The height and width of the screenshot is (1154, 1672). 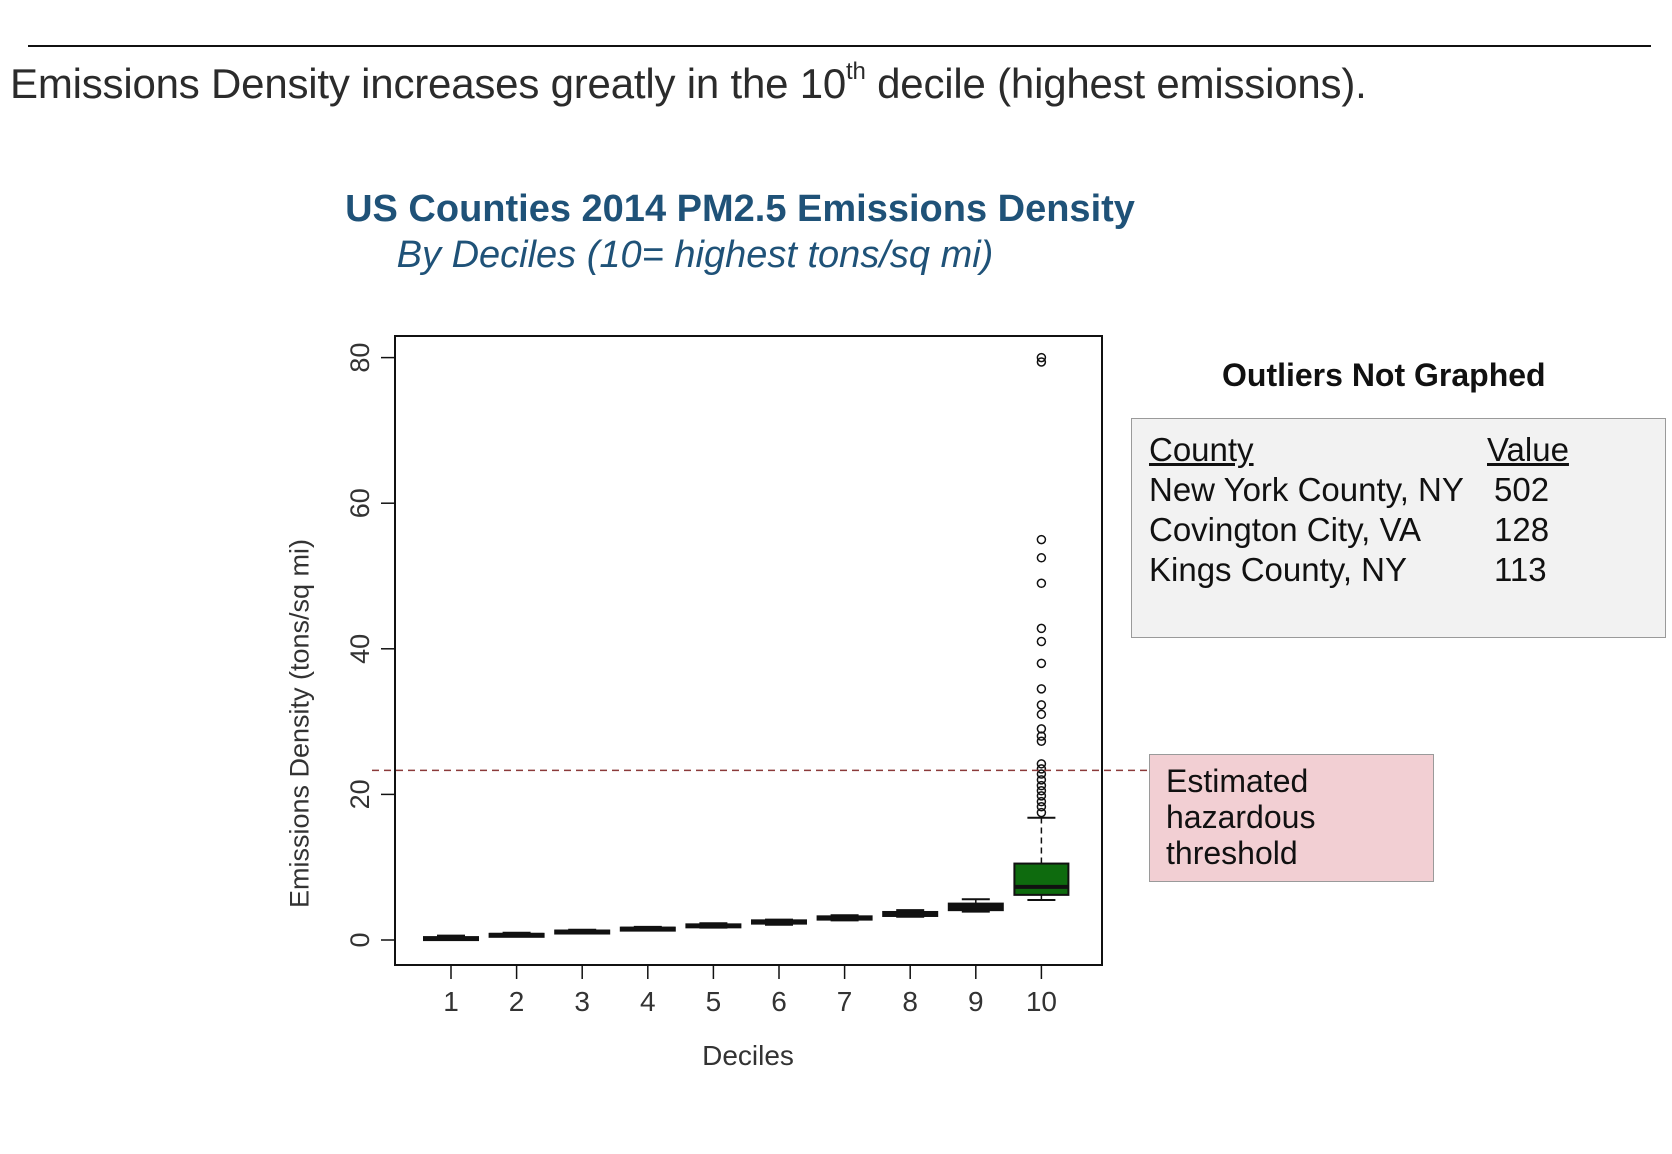 I want to click on hazard-threshold-callout: Estimated hazardous threshold, so click(x=1291, y=818).